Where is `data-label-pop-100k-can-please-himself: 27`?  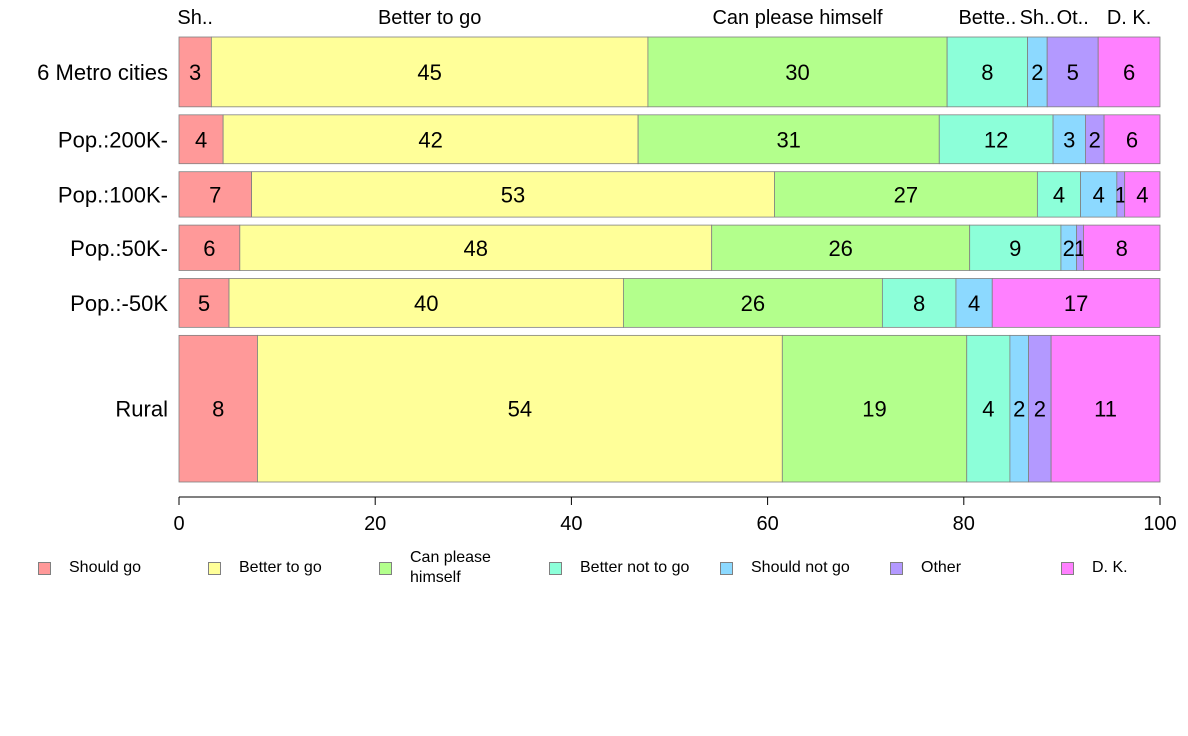 data-label-pop-100k-can-please-himself: 27 is located at coordinates (906, 194).